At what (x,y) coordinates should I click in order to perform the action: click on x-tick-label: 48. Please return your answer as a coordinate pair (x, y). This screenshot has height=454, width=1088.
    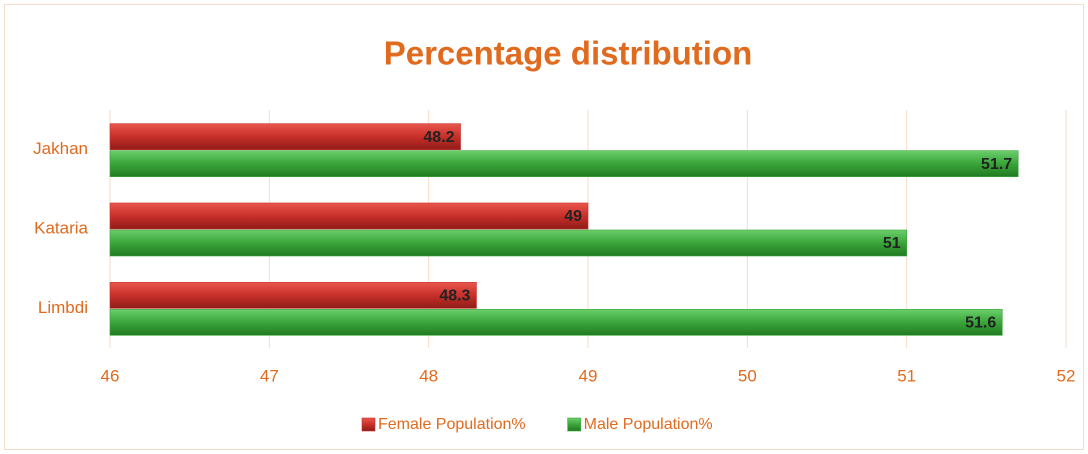
    Looking at the image, I should click on (428, 375).